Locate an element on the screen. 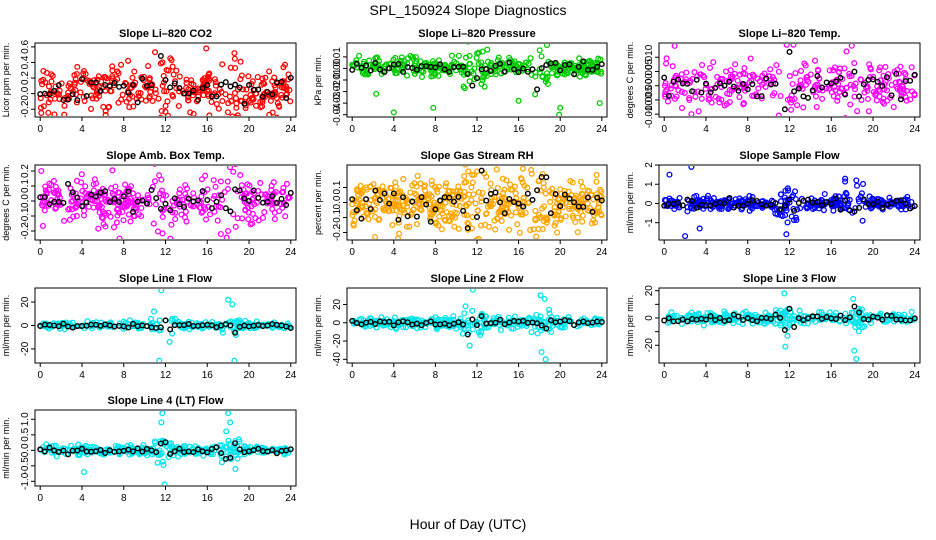  x-tick-label: 16 is located at coordinates (832, 129).